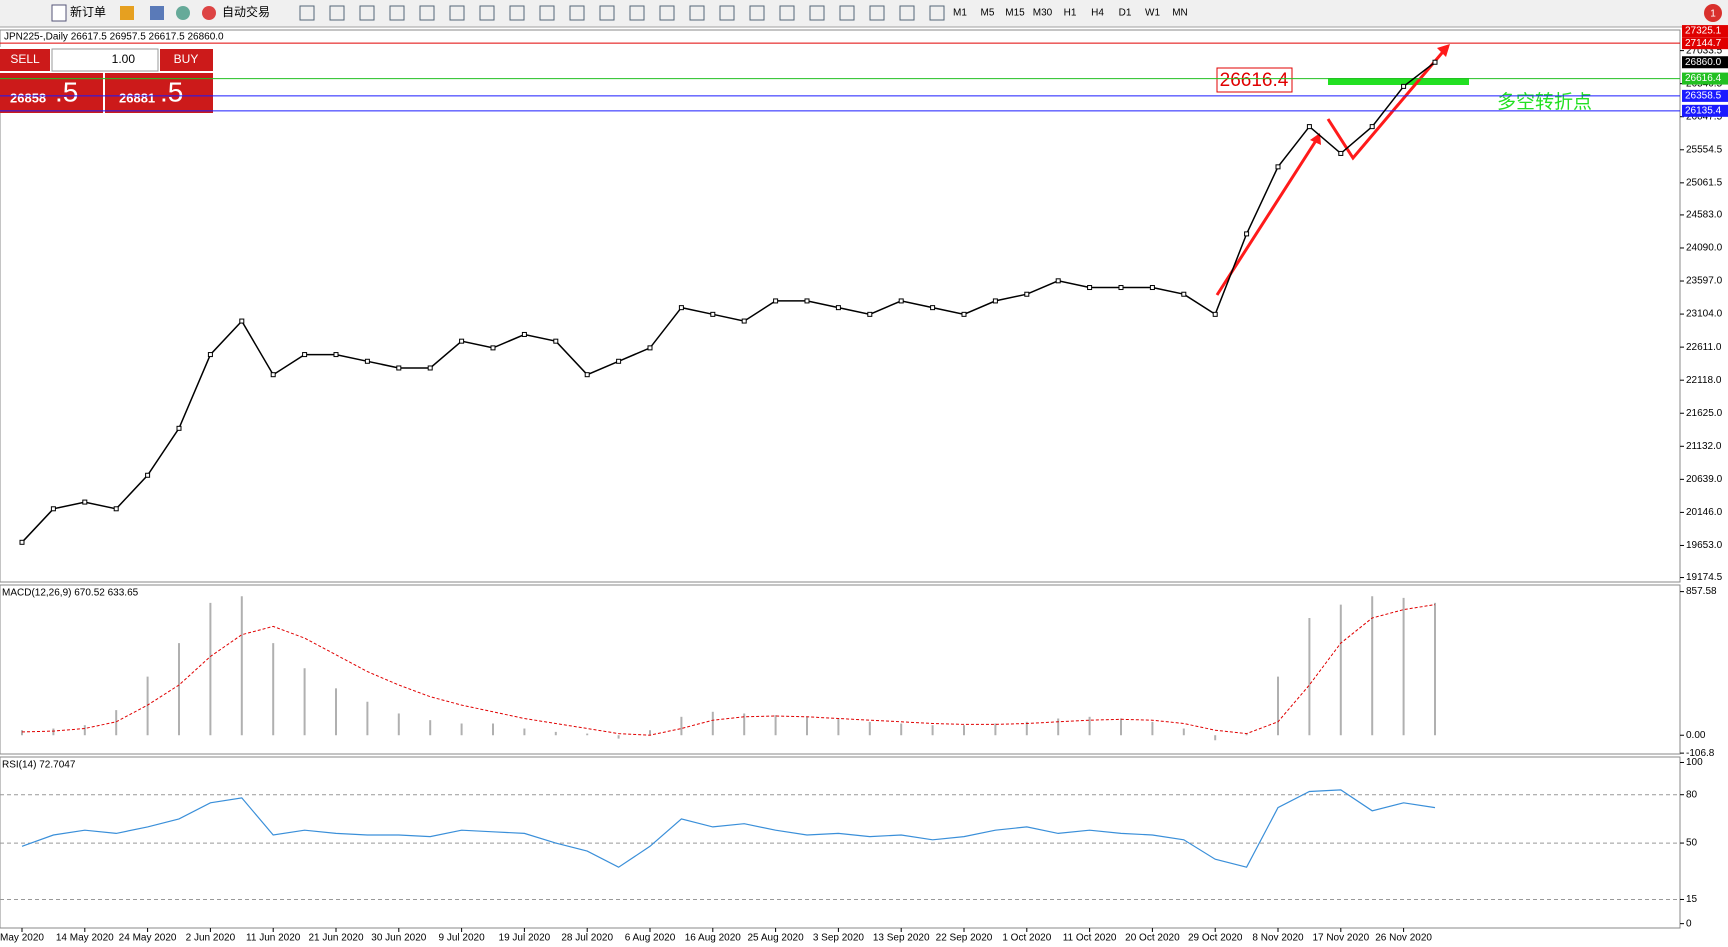 Image resolution: width=1728 pixels, height=947 pixels. I want to click on ask-frac: .5, so click(171, 91).